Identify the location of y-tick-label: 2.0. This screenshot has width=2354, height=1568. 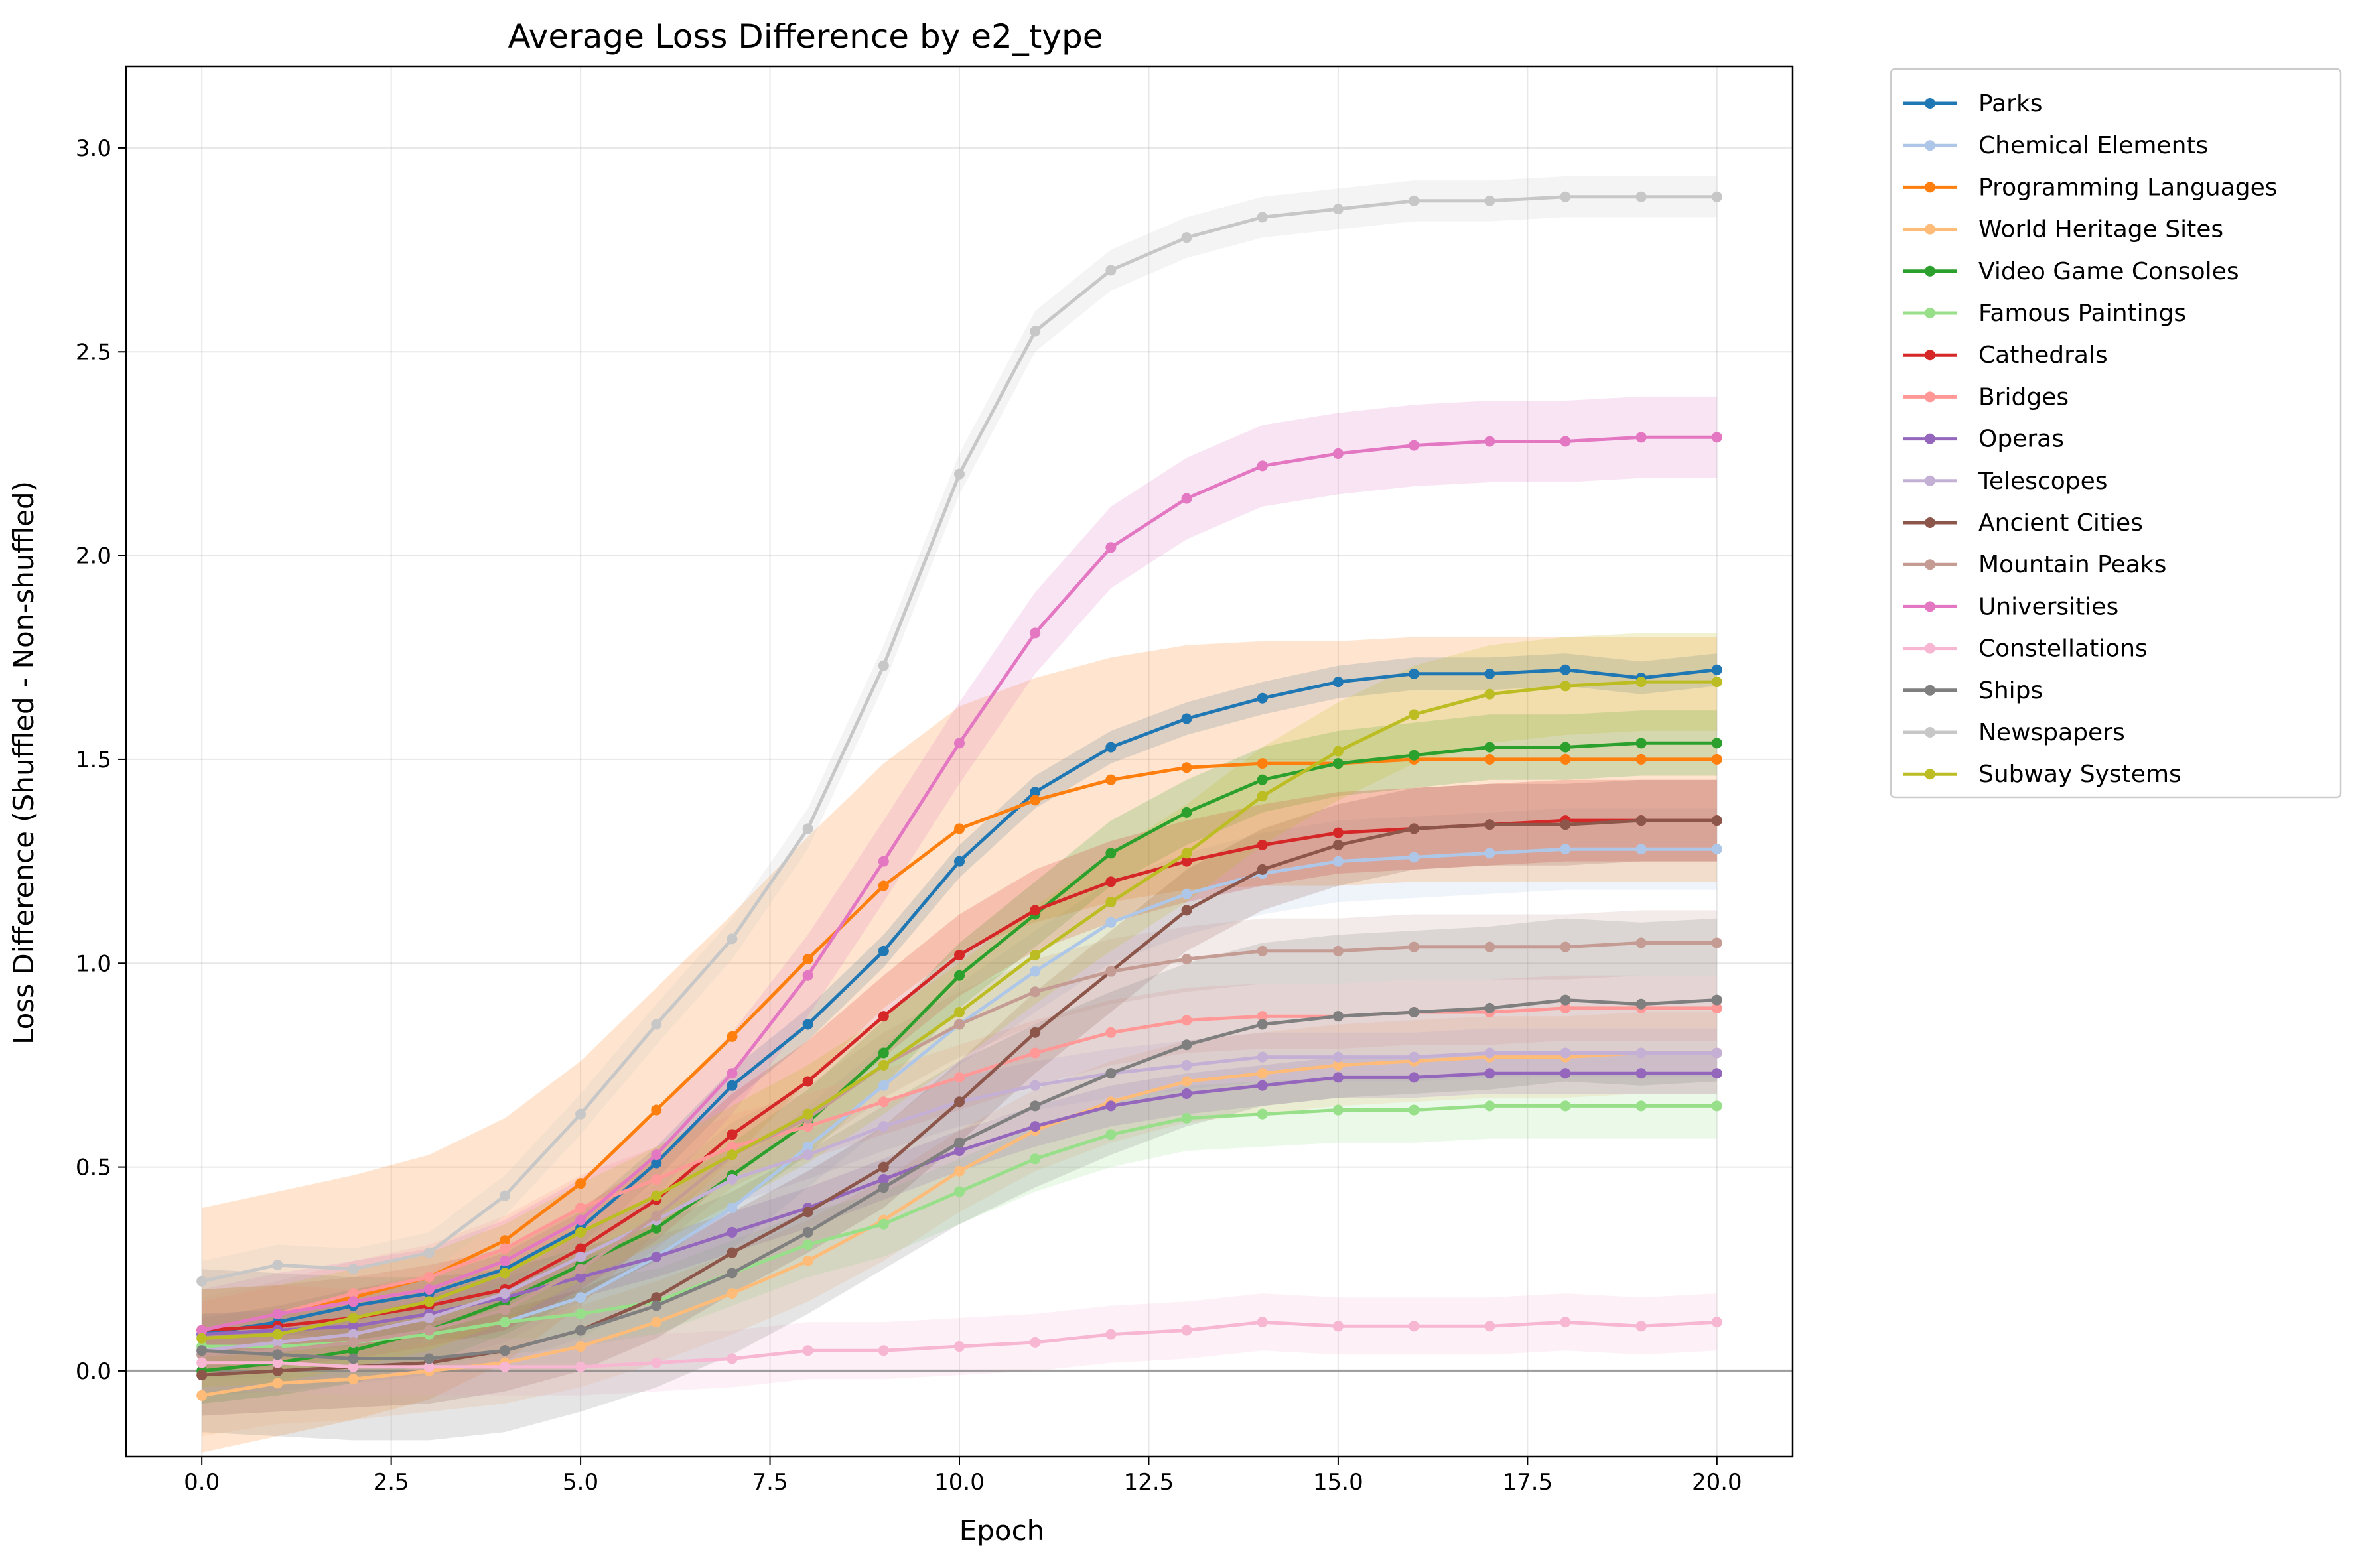
(93, 556).